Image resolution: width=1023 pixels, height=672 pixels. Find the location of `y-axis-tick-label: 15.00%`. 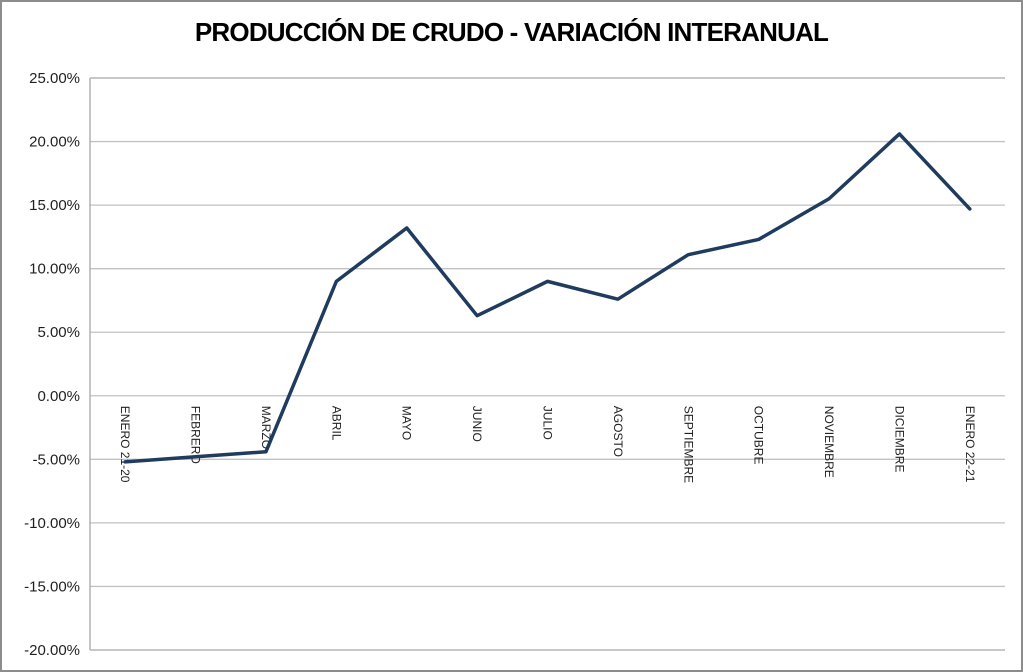

y-axis-tick-label: 15.00% is located at coordinates (54, 205).